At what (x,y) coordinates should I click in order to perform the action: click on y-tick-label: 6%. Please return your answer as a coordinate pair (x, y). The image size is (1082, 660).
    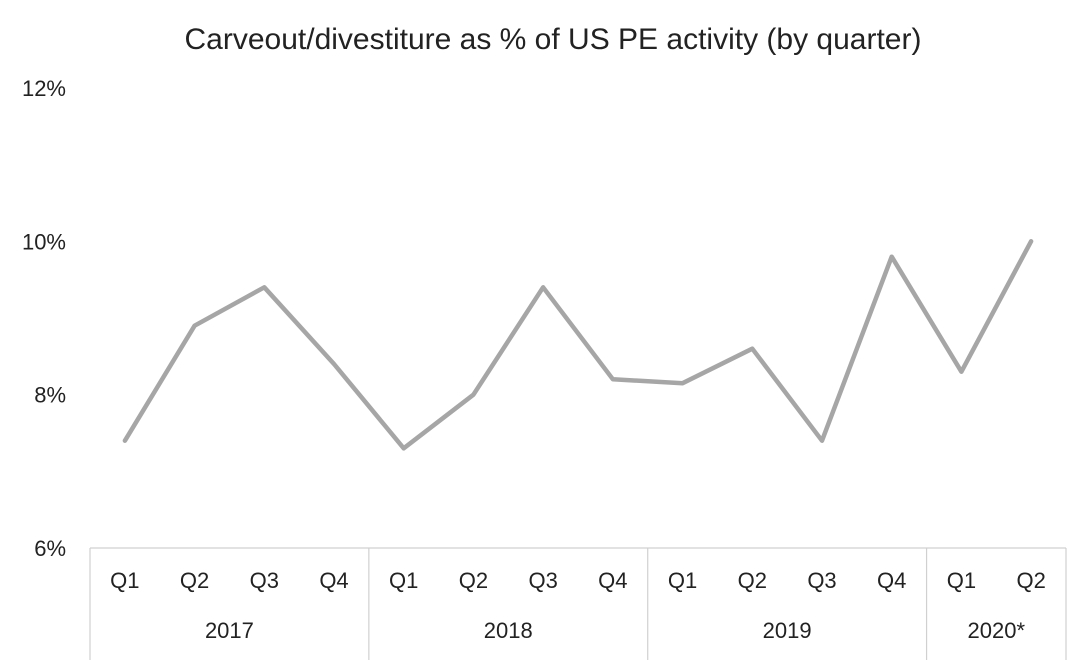
    Looking at the image, I should click on (50, 548).